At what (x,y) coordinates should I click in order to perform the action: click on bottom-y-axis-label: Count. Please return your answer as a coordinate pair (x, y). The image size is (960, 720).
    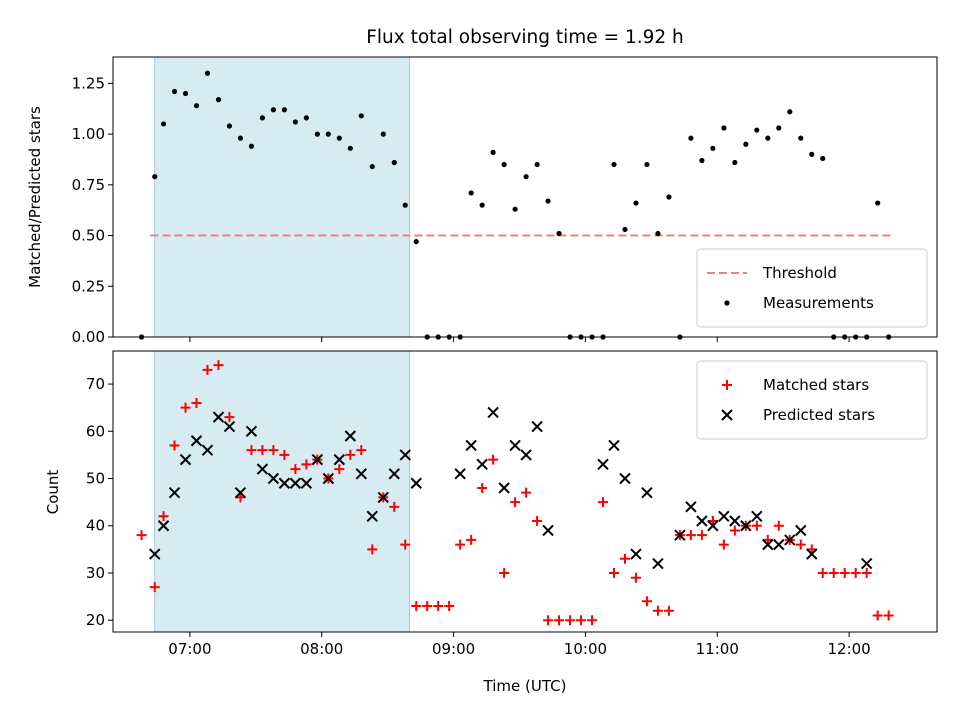
    Looking at the image, I should click on (53, 492).